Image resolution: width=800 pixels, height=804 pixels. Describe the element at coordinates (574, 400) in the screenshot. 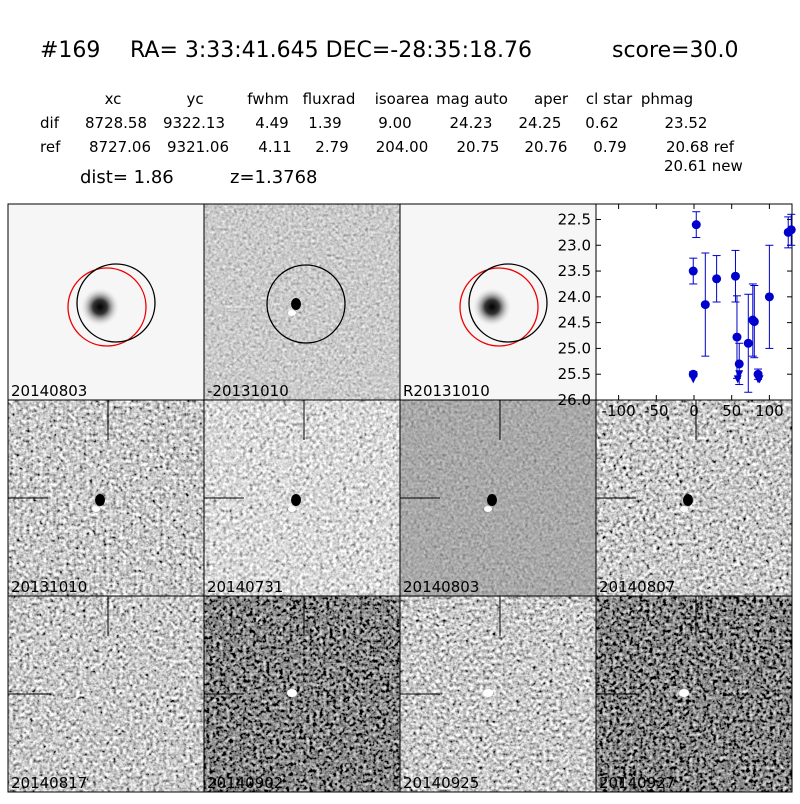

I see `y-tick-label: 26.0` at that location.